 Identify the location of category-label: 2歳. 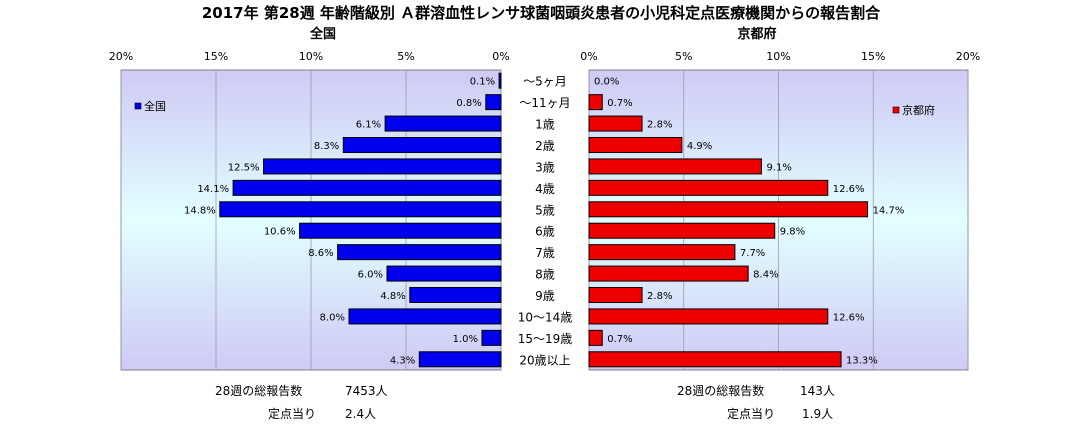
(545, 146).